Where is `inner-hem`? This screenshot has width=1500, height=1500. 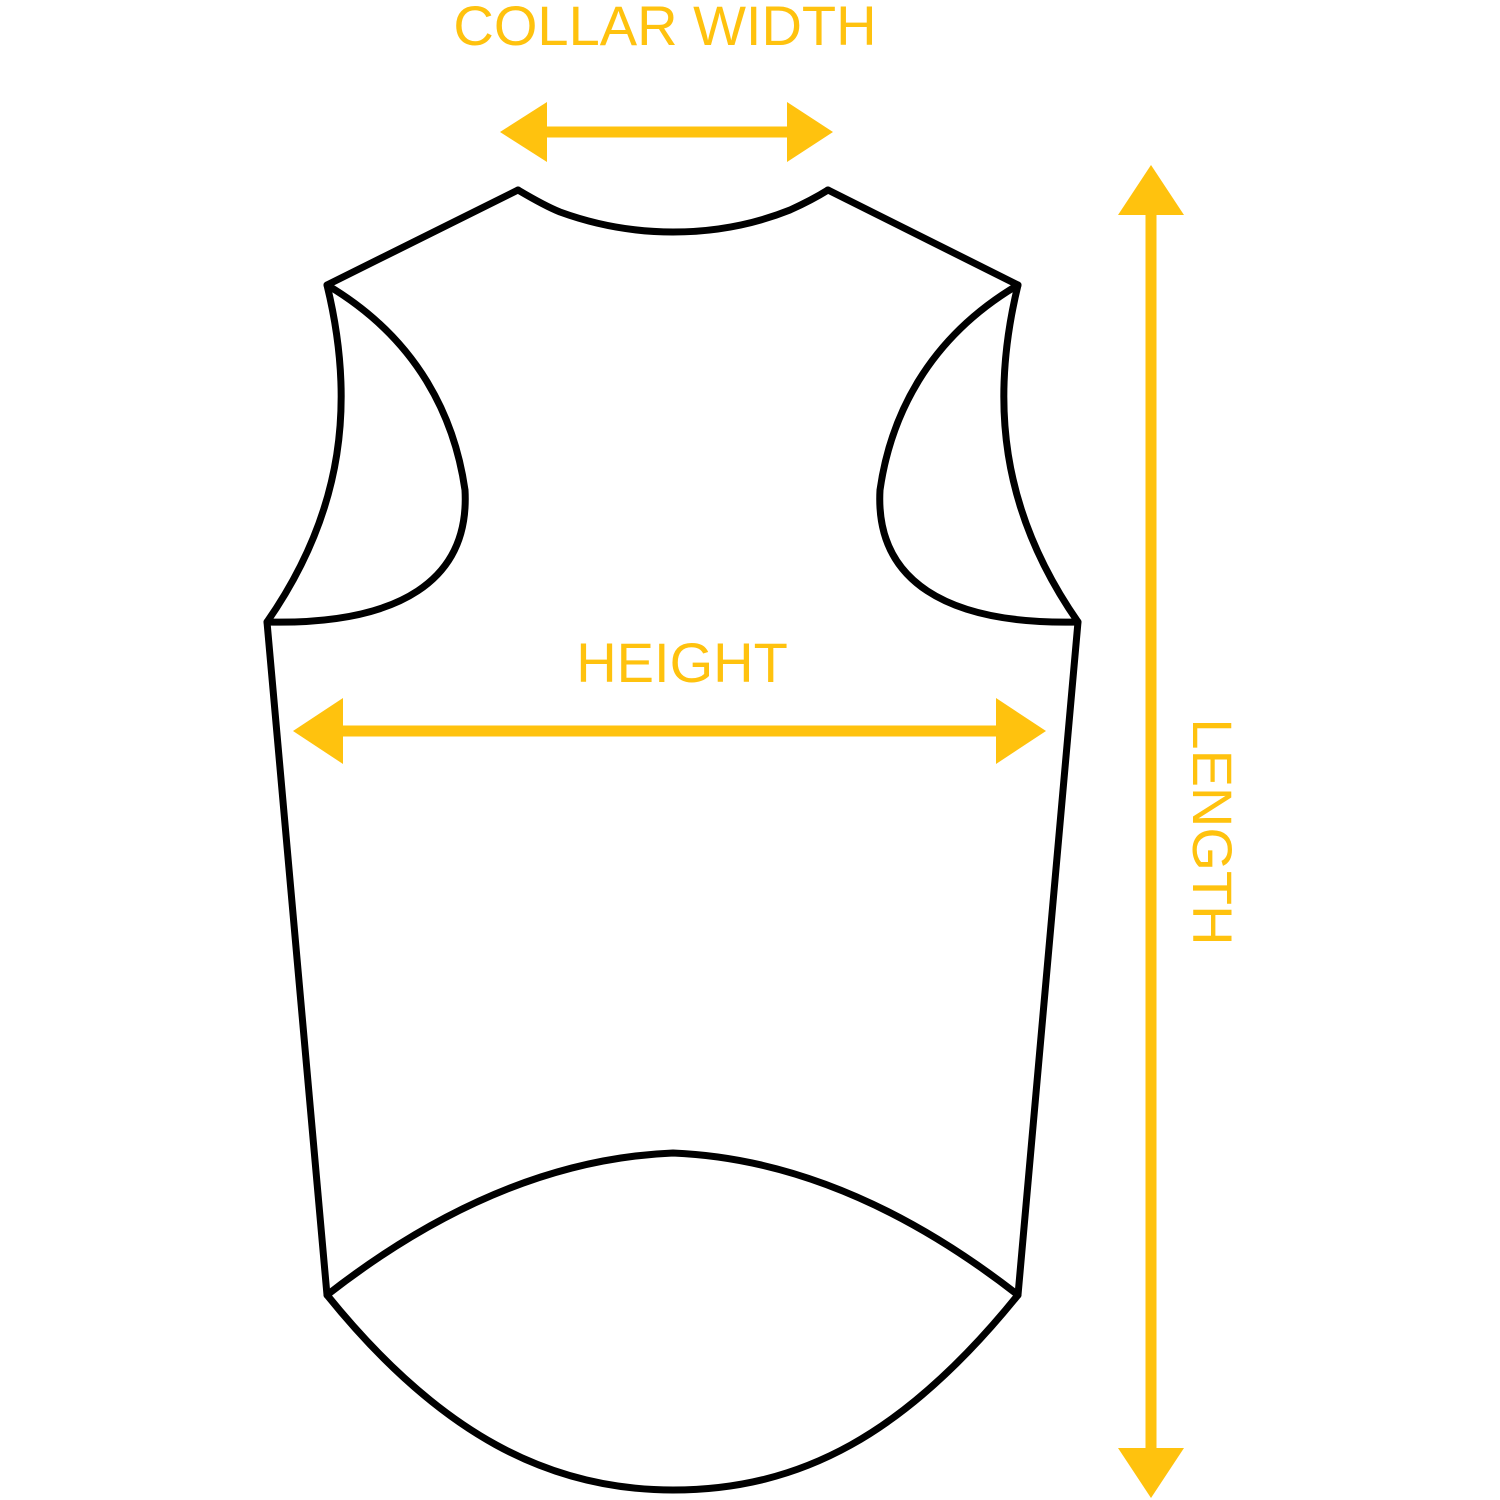
inner-hem is located at coordinates (672, 1224).